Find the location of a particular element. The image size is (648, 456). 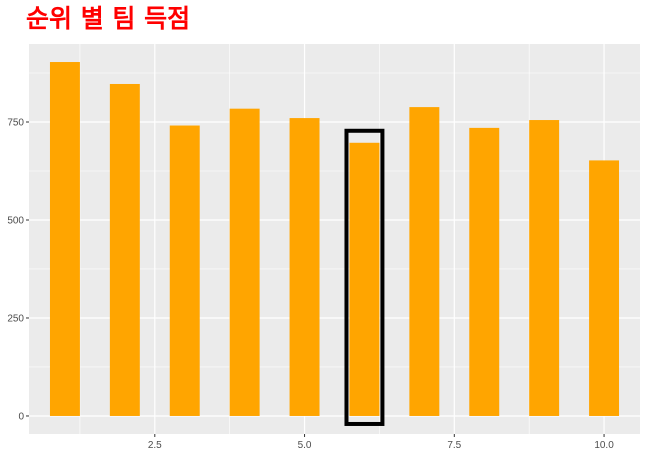

y-tick-label: 750 is located at coordinates (15, 123).